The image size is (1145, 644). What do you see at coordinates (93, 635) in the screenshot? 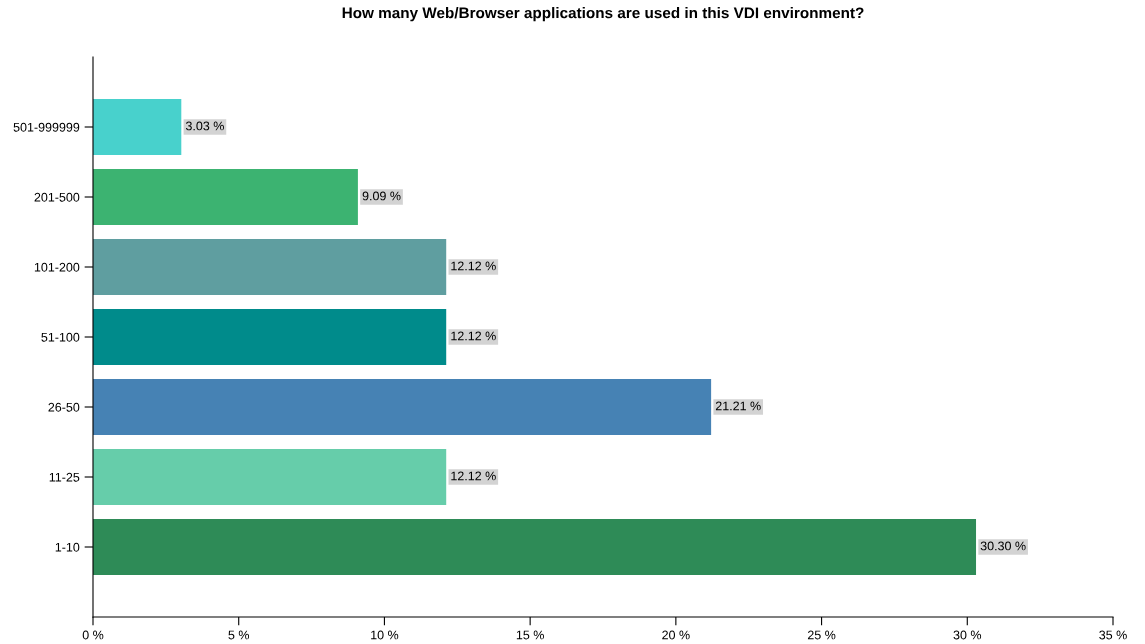
I see `x-tick-label: 0 %` at bounding box center [93, 635].